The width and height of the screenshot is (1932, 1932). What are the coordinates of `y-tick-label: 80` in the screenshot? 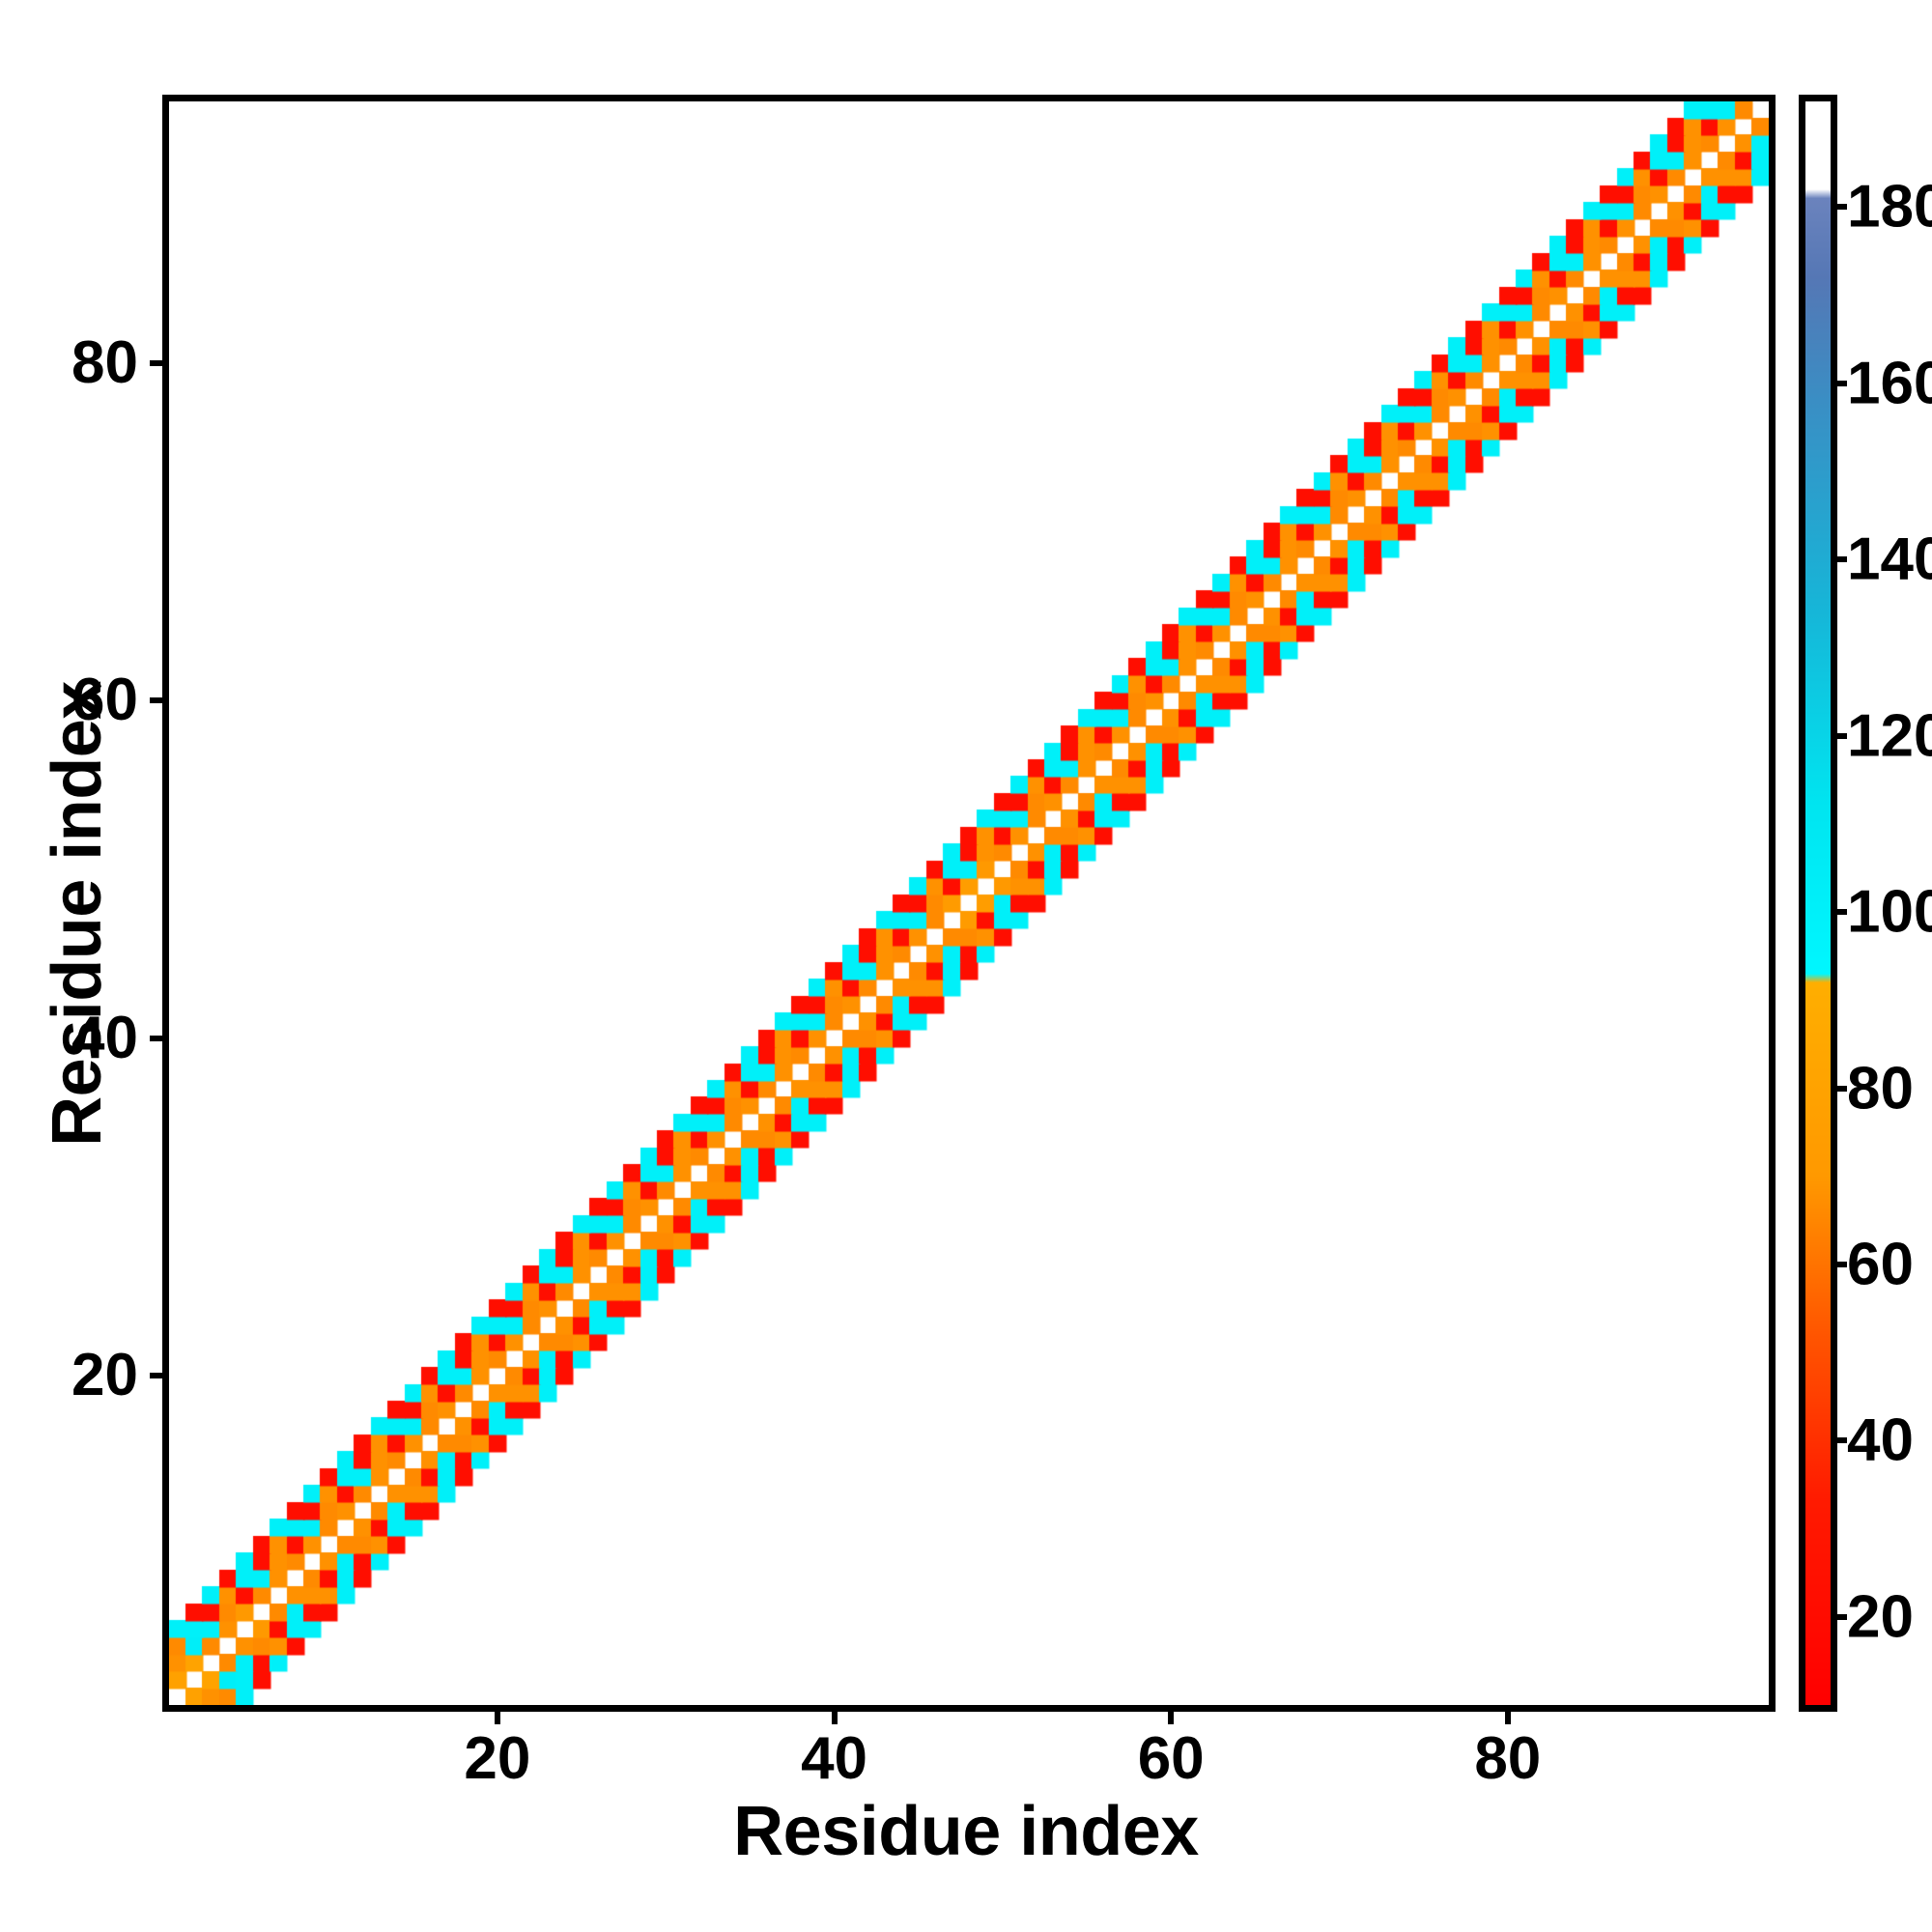 It's located at (104, 362).